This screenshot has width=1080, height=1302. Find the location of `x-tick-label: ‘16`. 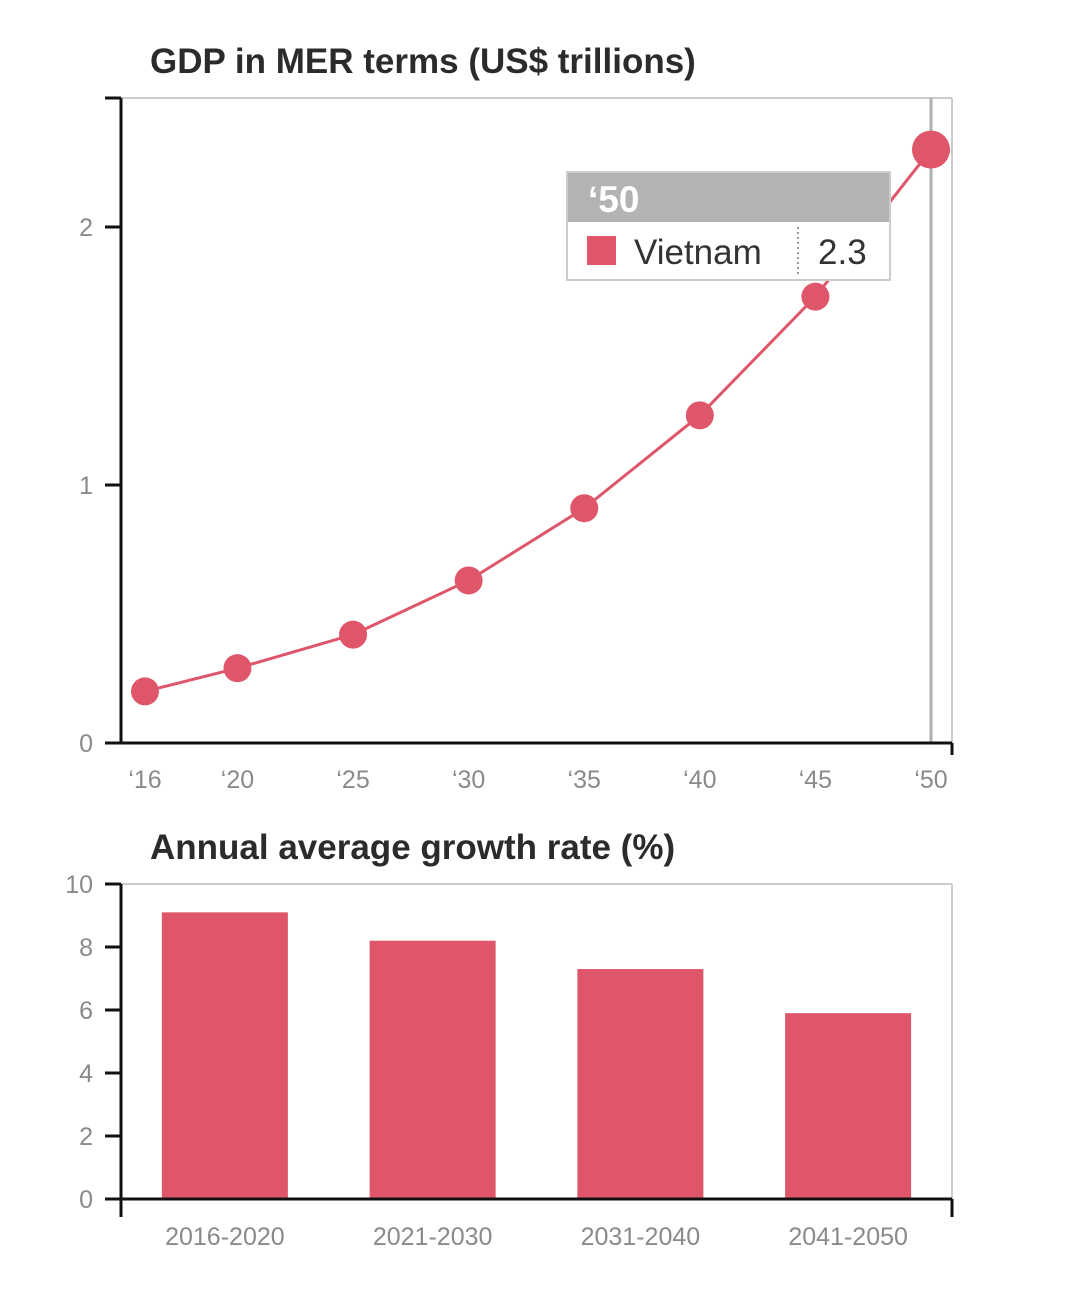

x-tick-label: ‘16 is located at coordinates (144, 780).